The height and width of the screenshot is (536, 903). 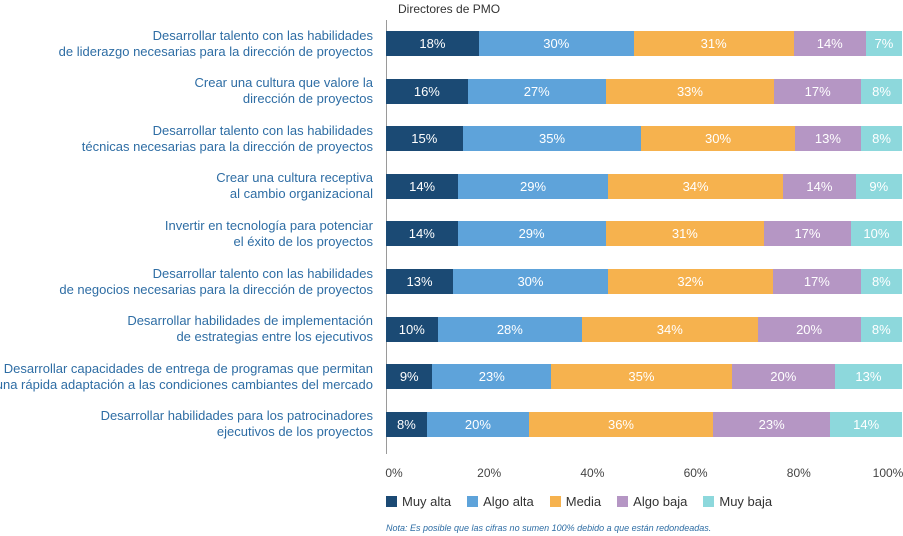 What do you see at coordinates (426, 91) in the screenshot?
I see `data-label: 16%` at bounding box center [426, 91].